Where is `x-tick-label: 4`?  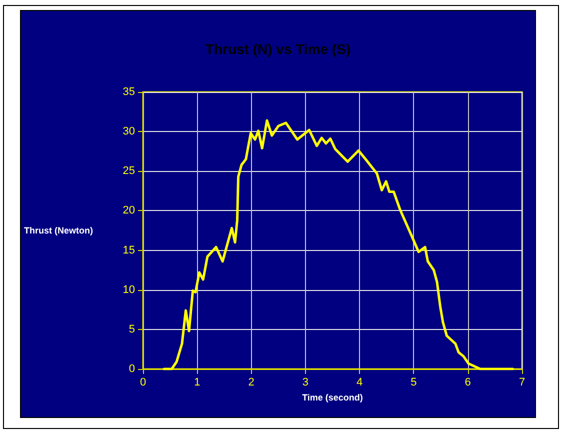
x-tick-label: 4 is located at coordinates (359, 382).